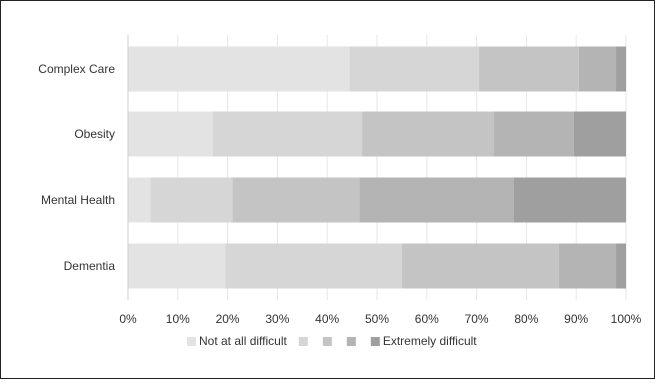 The height and width of the screenshot is (383, 655). I want to click on legend-label: Not at all difficult, so click(243, 341).